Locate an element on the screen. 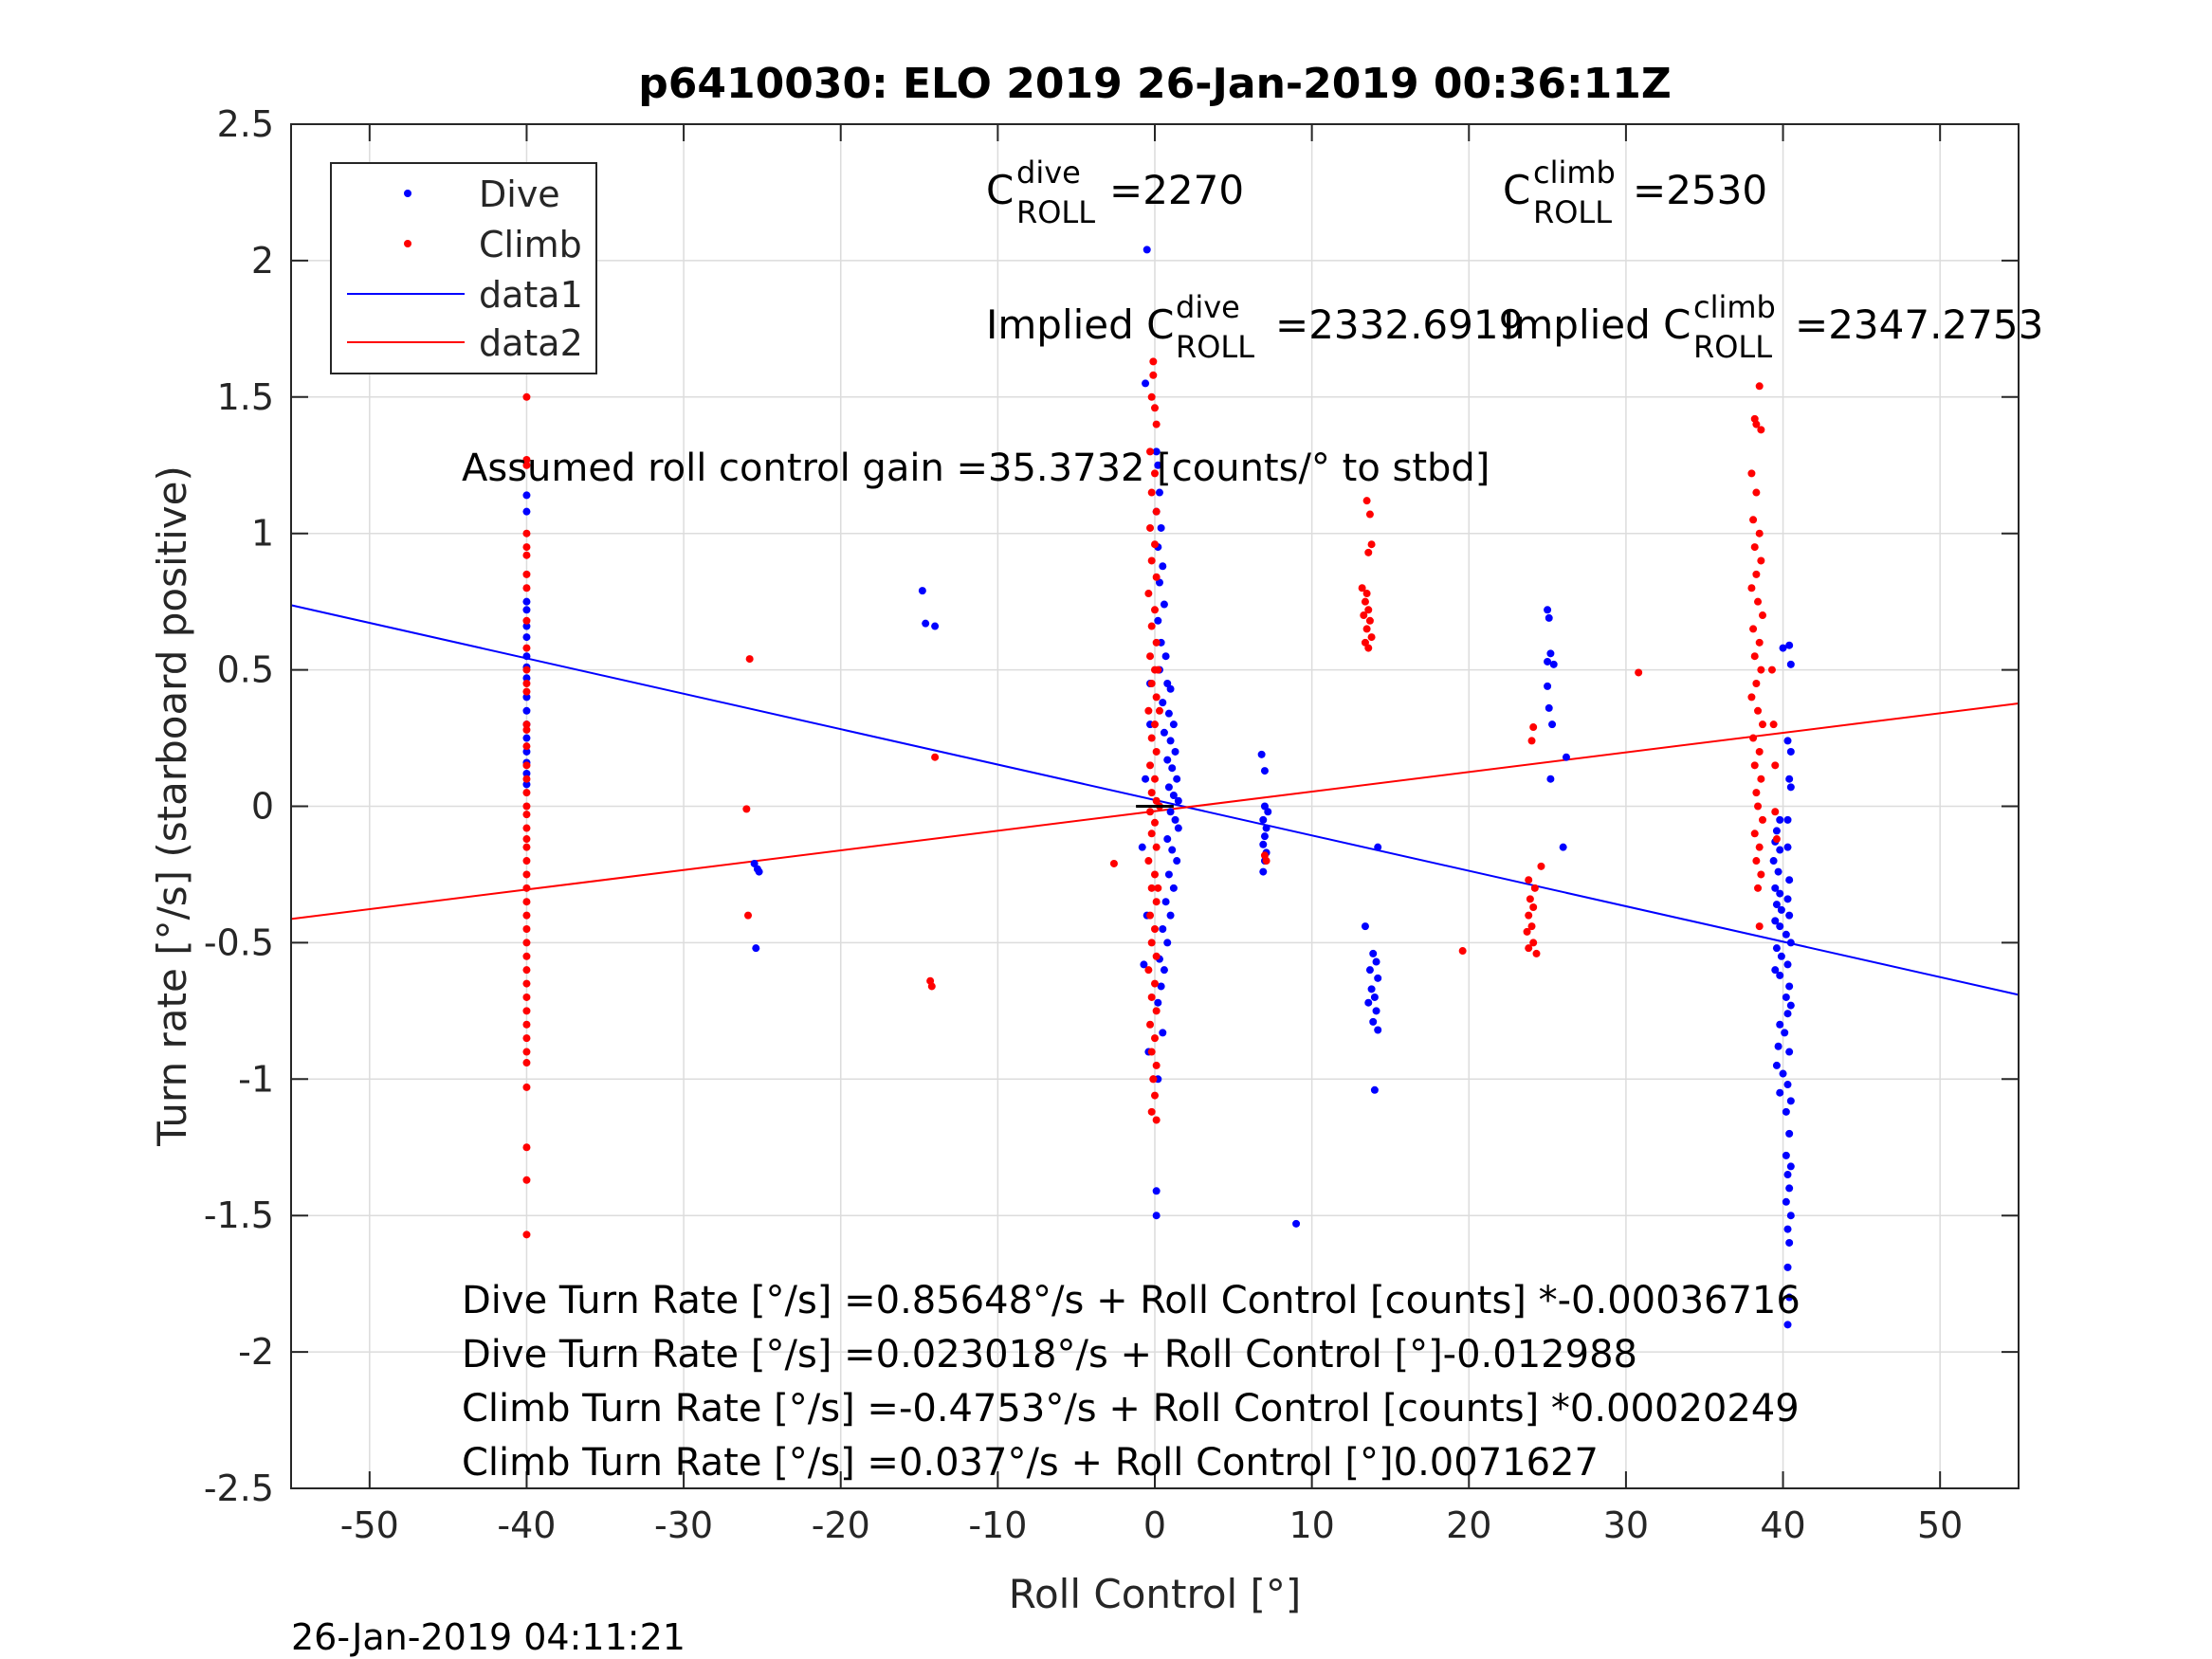 This screenshot has width=2212, height=1659. annotation-c-climb: C climb ROLL =2530 is located at coordinates (1635, 192).